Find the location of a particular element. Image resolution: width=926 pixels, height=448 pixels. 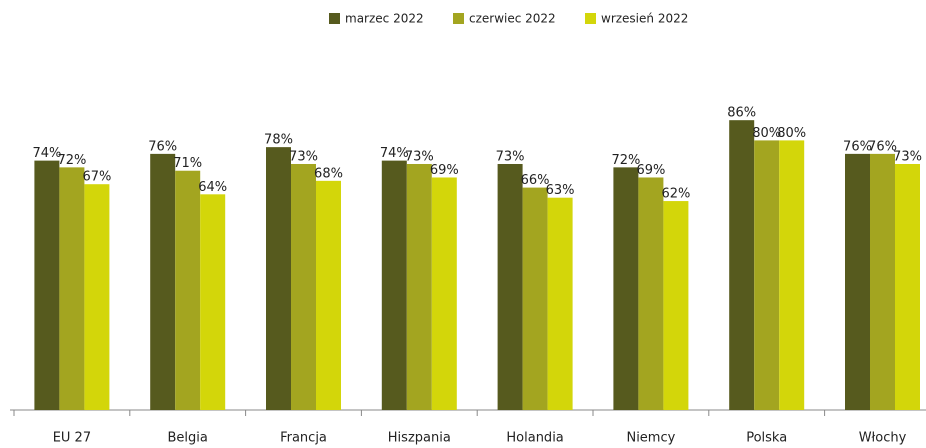

legend-label: wrzesień 2022 is located at coordinates (644, 19).